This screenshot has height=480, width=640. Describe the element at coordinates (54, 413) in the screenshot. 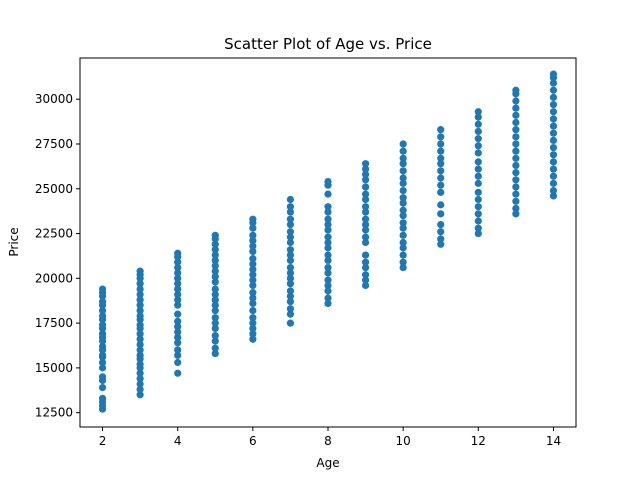

I see `y-tick-label: 12500` at that location.